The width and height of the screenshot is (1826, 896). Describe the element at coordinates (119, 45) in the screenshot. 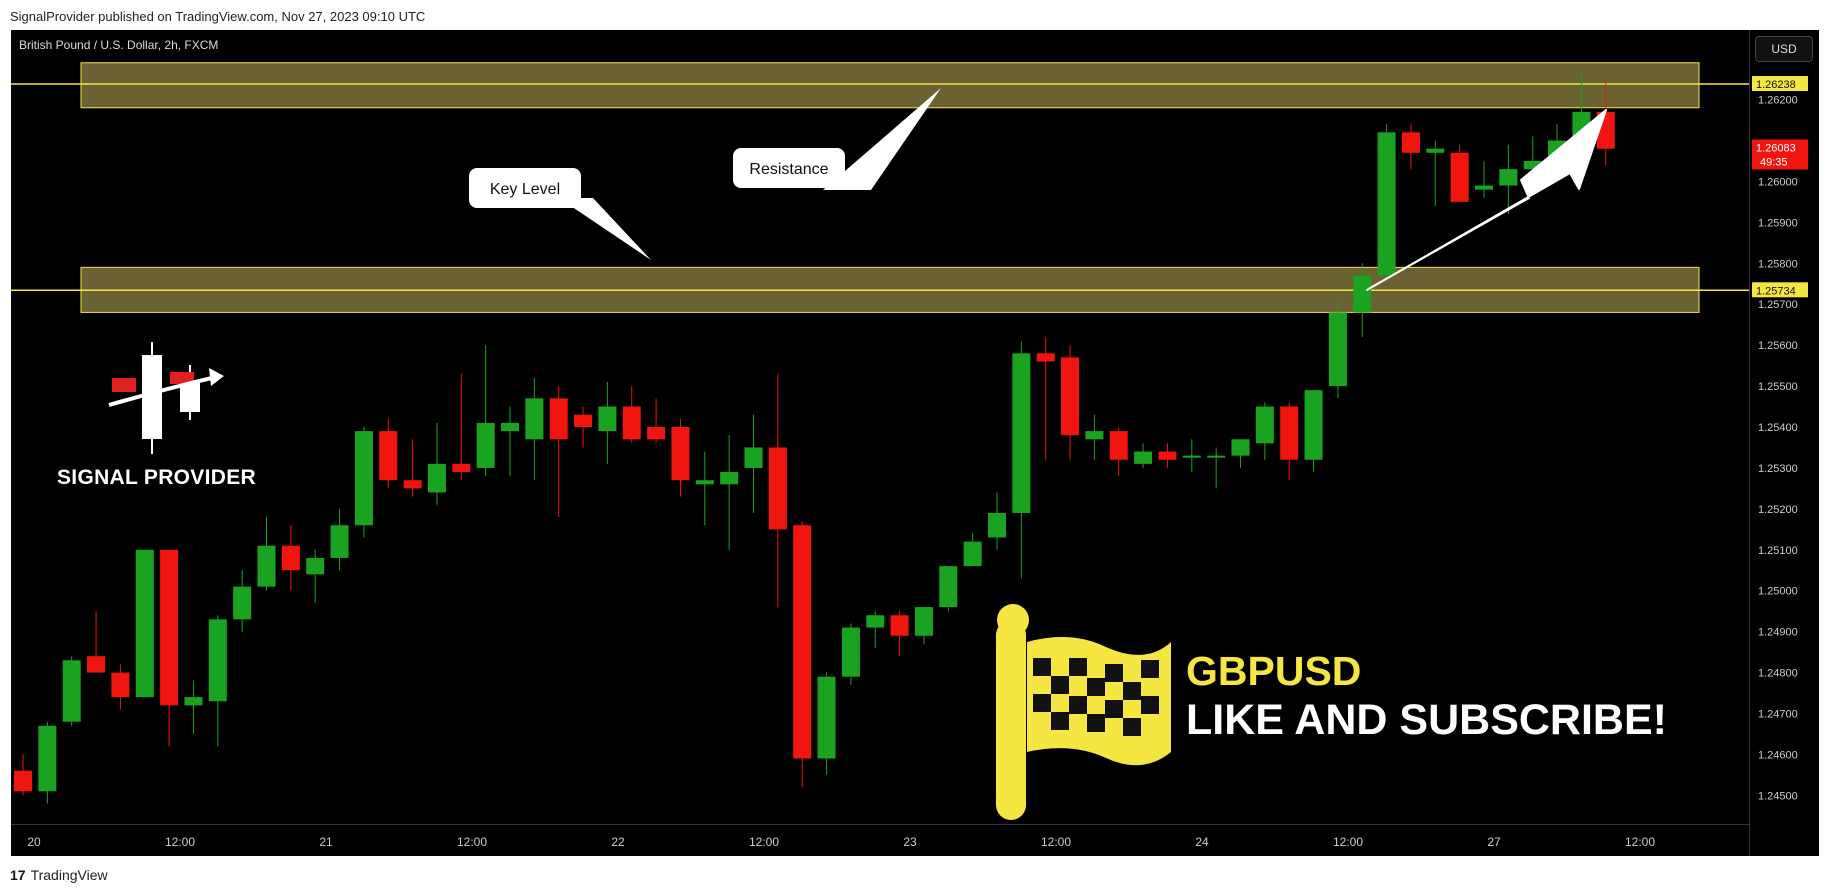

I see `symbol-title: British Pound / U.S. Dollar, 2h, FXCM` at that location.